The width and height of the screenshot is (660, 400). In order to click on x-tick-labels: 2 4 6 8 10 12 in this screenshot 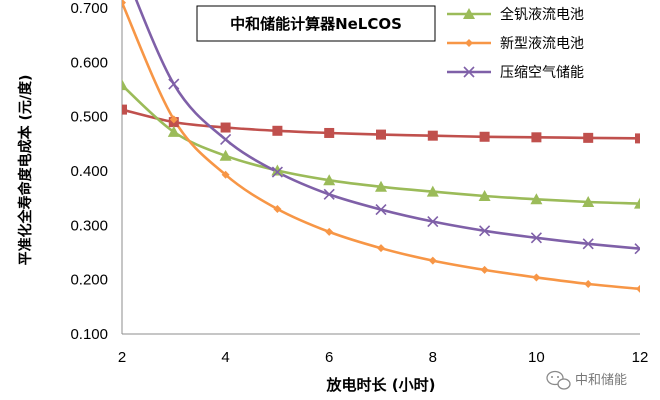, I will do `click(383, 357)`.